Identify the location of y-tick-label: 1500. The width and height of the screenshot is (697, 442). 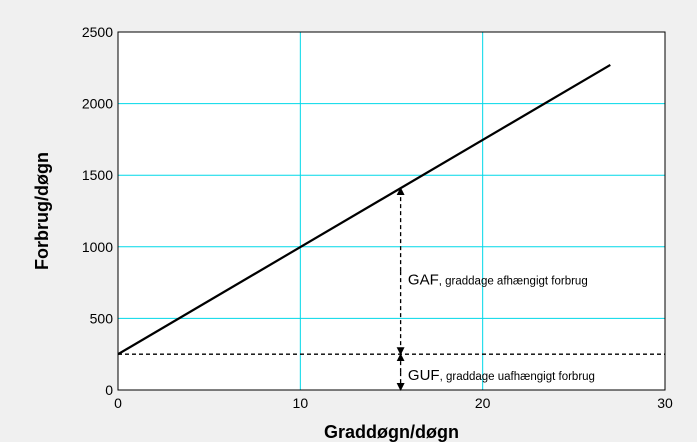
(97, 175).